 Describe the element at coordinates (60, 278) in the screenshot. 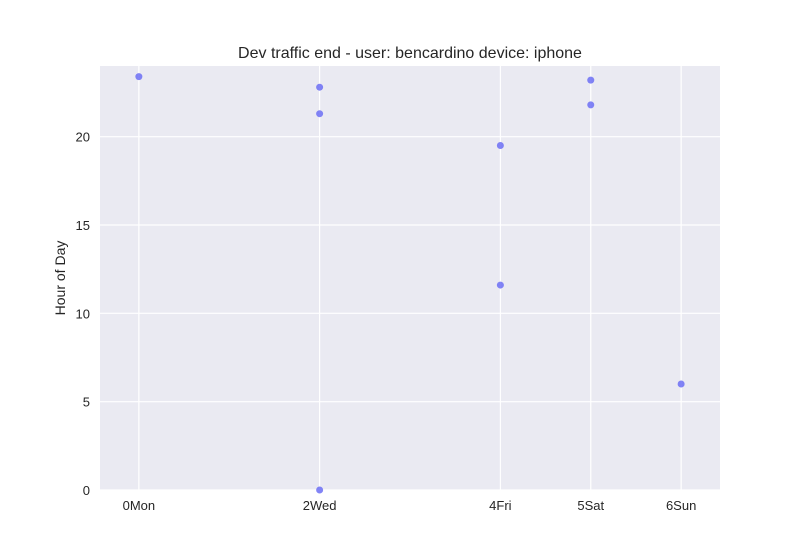

I see `y-axis-label: Hour of Day` at that location.